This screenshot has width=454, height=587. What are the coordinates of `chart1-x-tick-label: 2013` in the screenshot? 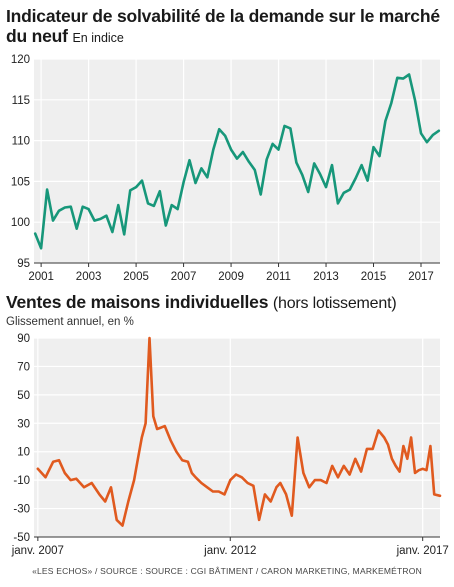 It's located at (326, 277).